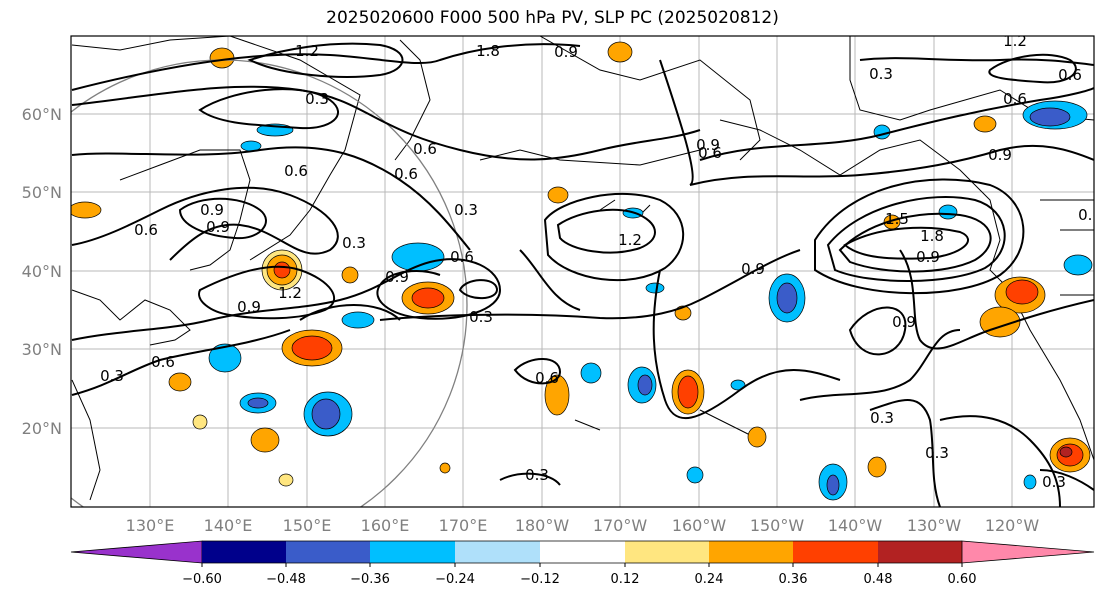 The width and height of the screenshot is (1105, 601). I want to click on lon-label: 150°E, so click(307, 525).